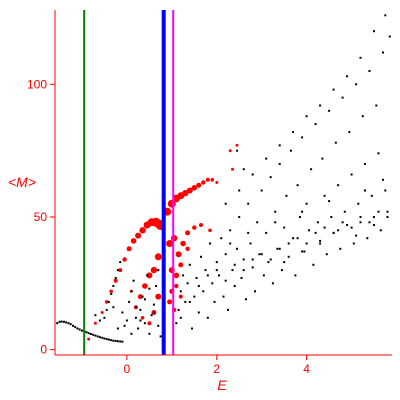 The width and height of the screenshot is (400, 400). What do you see at coordinates (216, 369) in the screenshot?
I see `x-tick-label-1: 2` at bounding box center [216, 369].